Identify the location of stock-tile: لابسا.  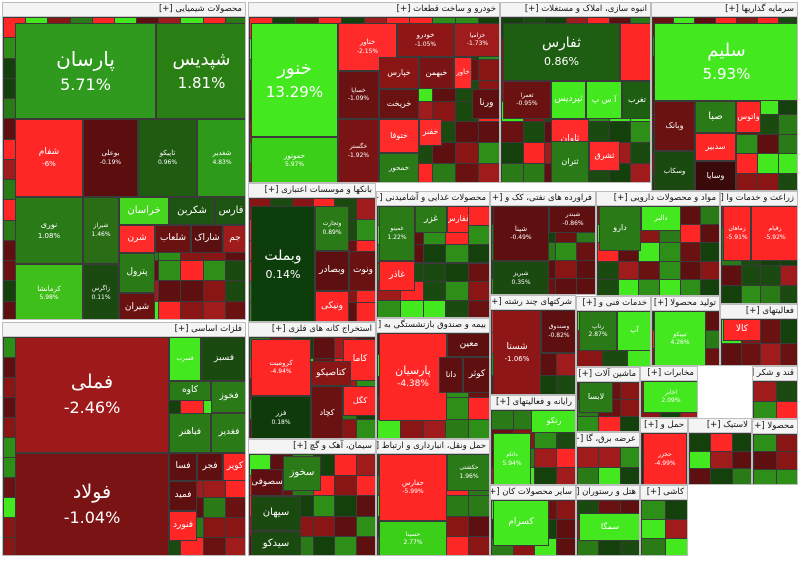
(596, 397).